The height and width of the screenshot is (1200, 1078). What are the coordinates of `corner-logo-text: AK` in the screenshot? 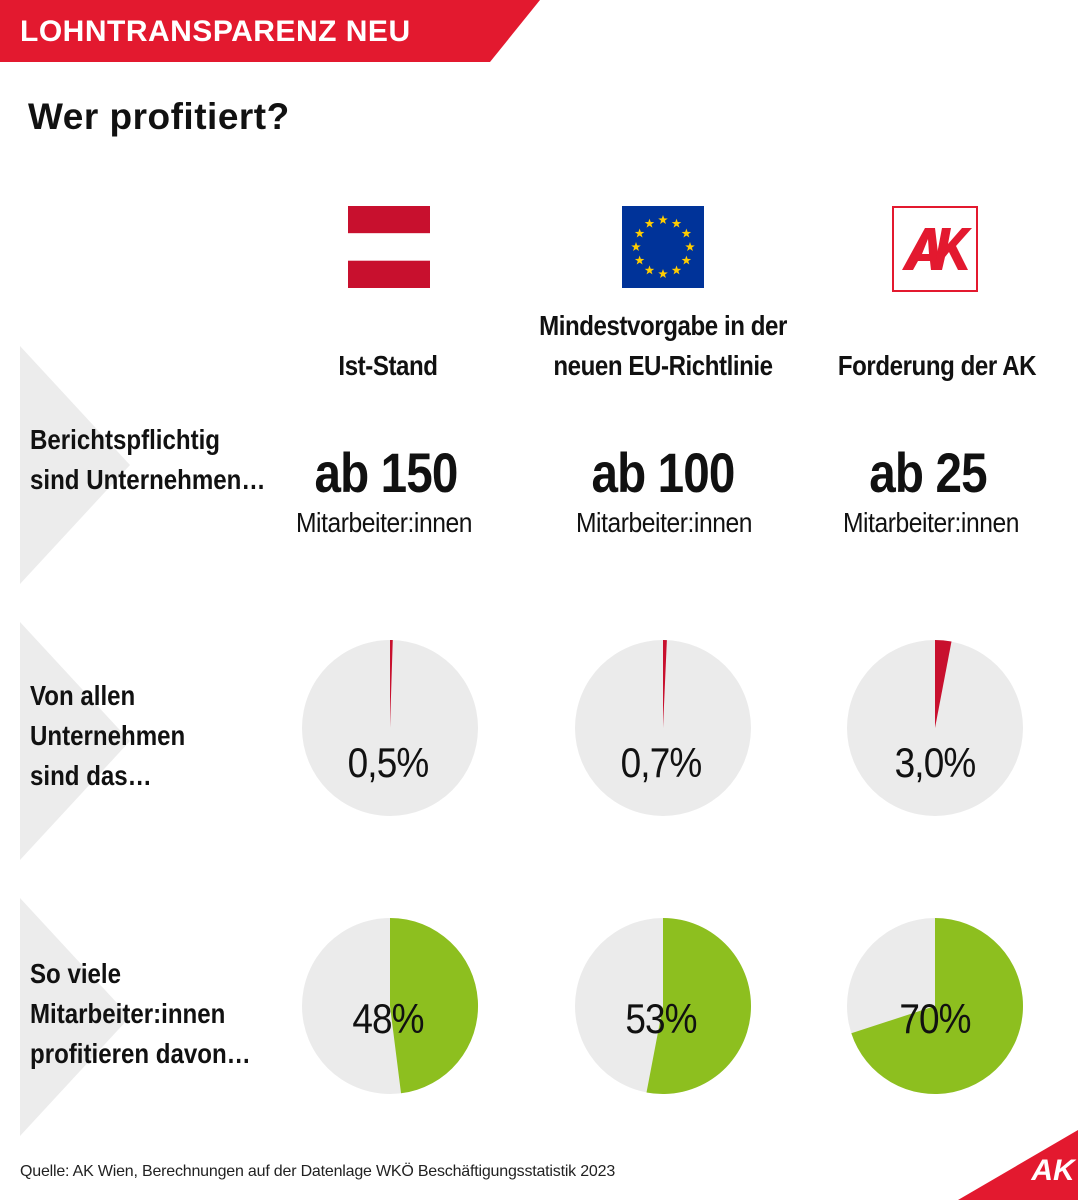 It's located at (1053, 1170).